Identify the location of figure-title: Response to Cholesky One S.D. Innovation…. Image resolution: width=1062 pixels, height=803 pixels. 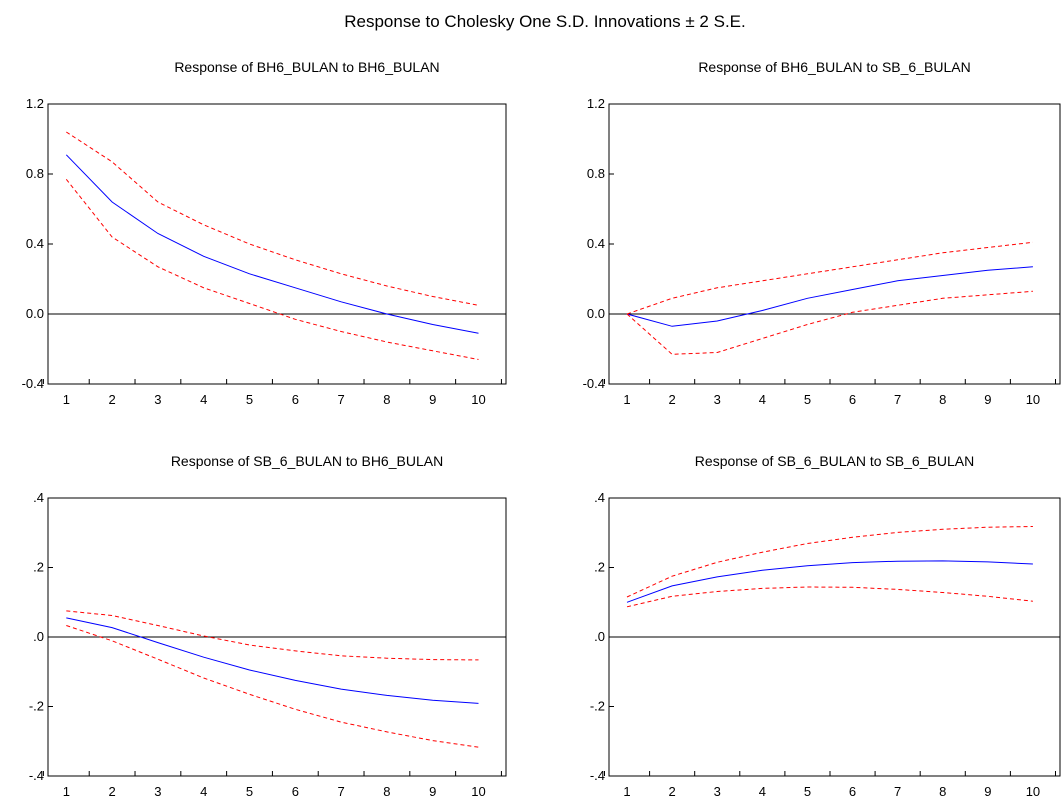
(544, 21).